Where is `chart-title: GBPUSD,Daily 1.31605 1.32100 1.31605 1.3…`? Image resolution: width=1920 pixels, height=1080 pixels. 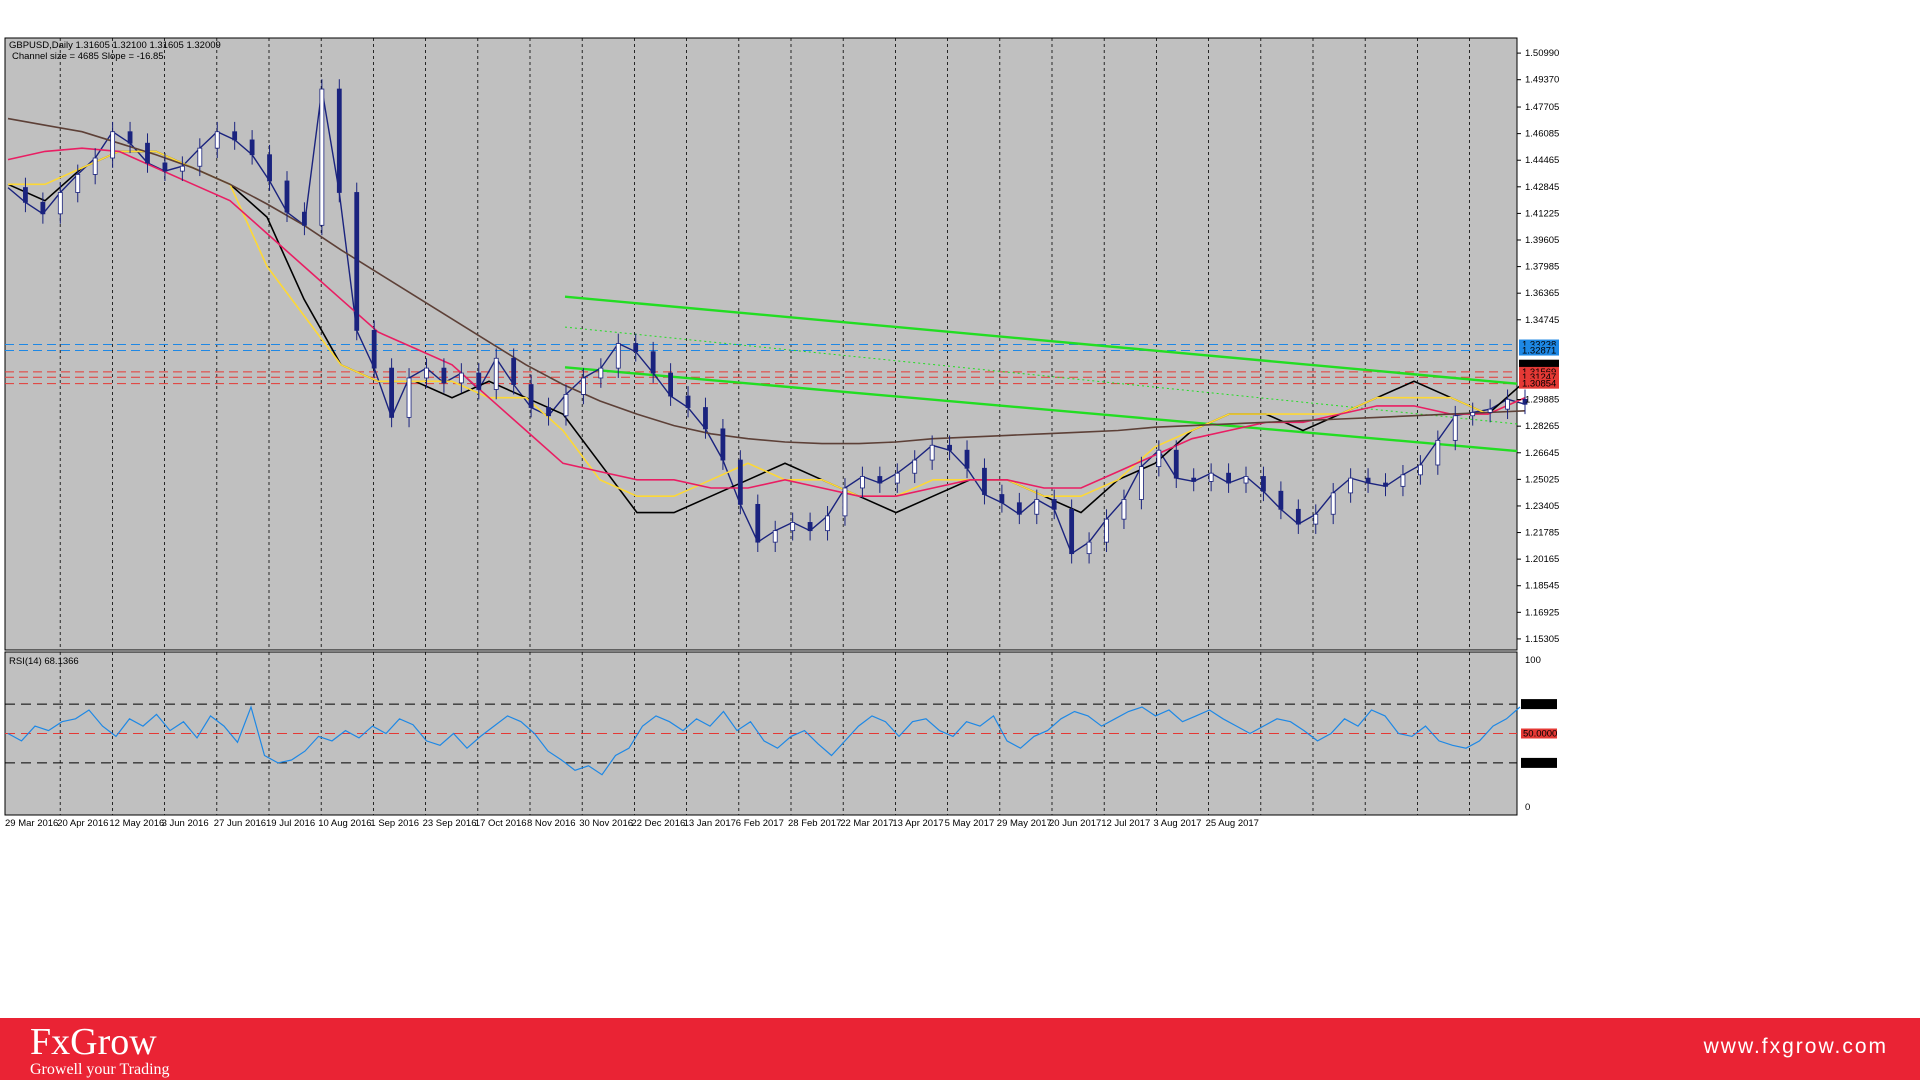 chart-title: GBPUSD,Daily 1.31605 1.32100 1.31605 1.3… is located at coordinates (115, 45).